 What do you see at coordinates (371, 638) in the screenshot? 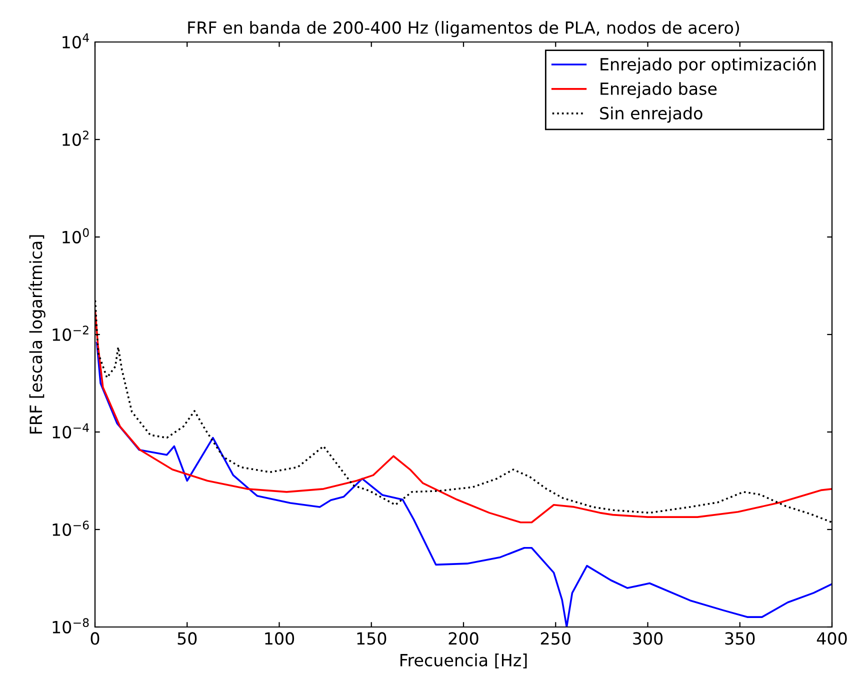
I see `x-tick-label: 150` at bounding box center [371, 638].